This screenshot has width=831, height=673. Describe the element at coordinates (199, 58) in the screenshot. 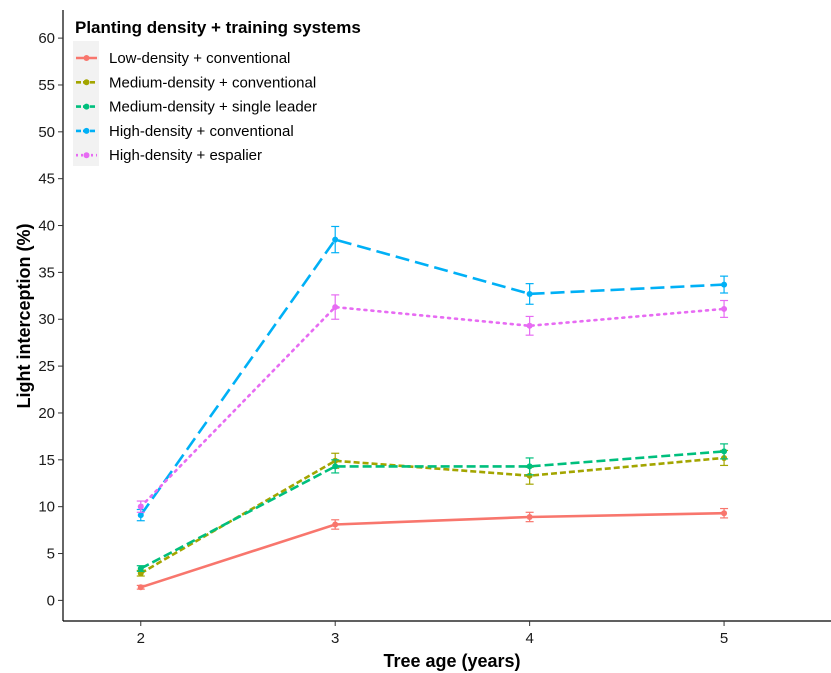

I see `legend-label: Low-density + conventional` at that location.